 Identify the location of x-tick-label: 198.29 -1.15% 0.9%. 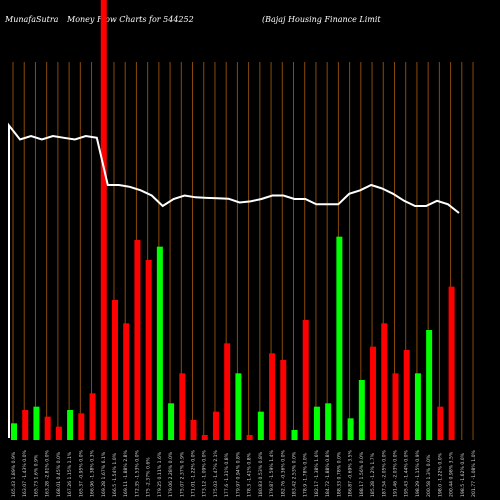
(418, 473).